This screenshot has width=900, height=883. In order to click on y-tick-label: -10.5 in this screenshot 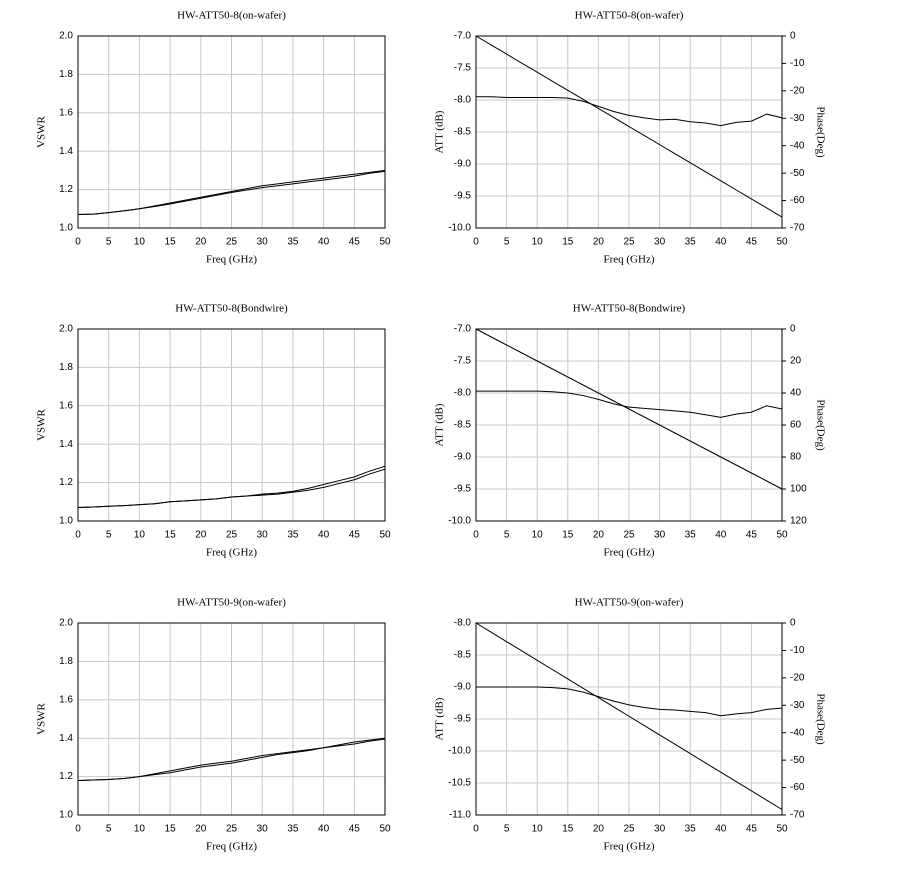, I will do `click(459, 783)`.